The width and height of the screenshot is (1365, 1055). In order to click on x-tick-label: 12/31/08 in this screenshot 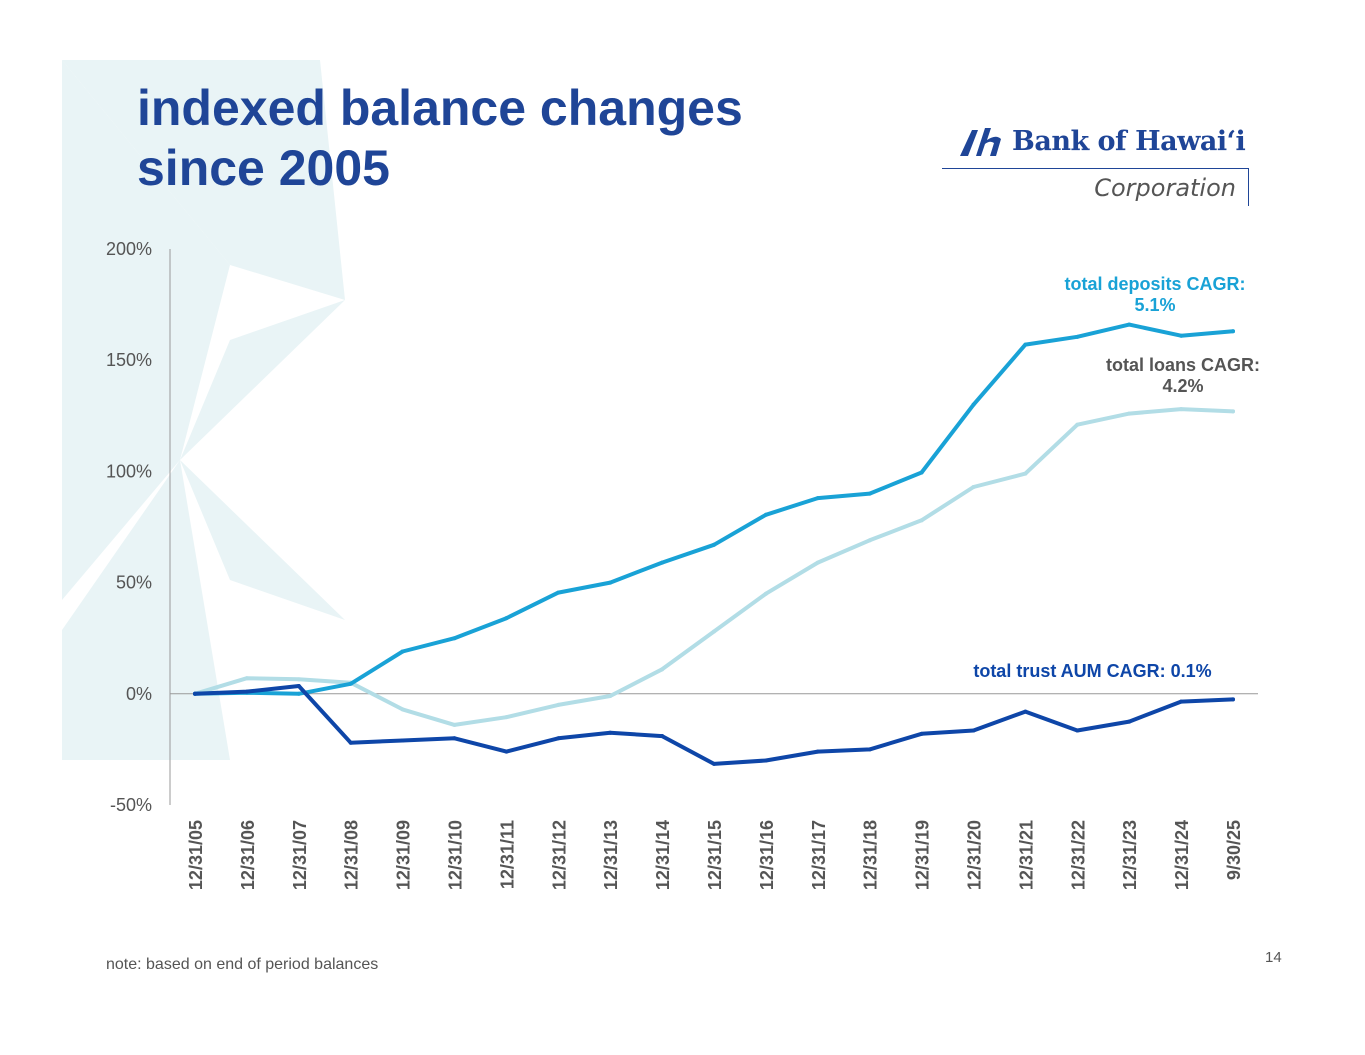, I will do `click(352, 855)`.